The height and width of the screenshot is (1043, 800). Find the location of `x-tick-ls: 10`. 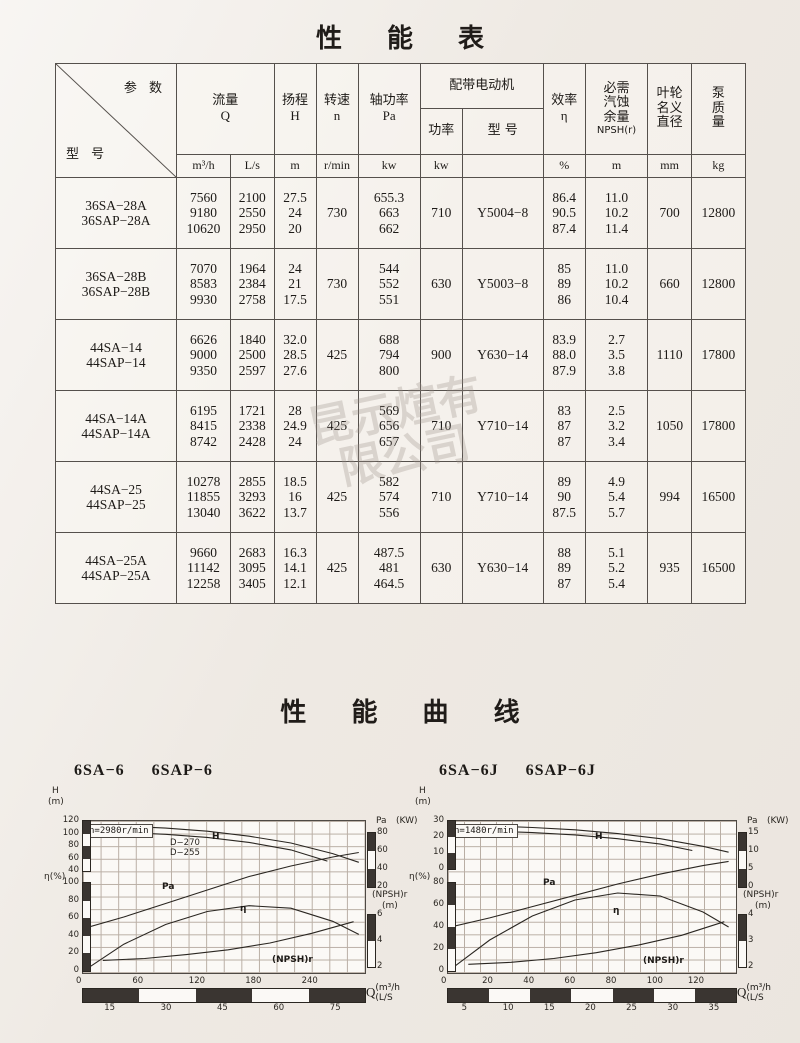

x-tick-ls: 10 is located at coordinates (508, 1008).